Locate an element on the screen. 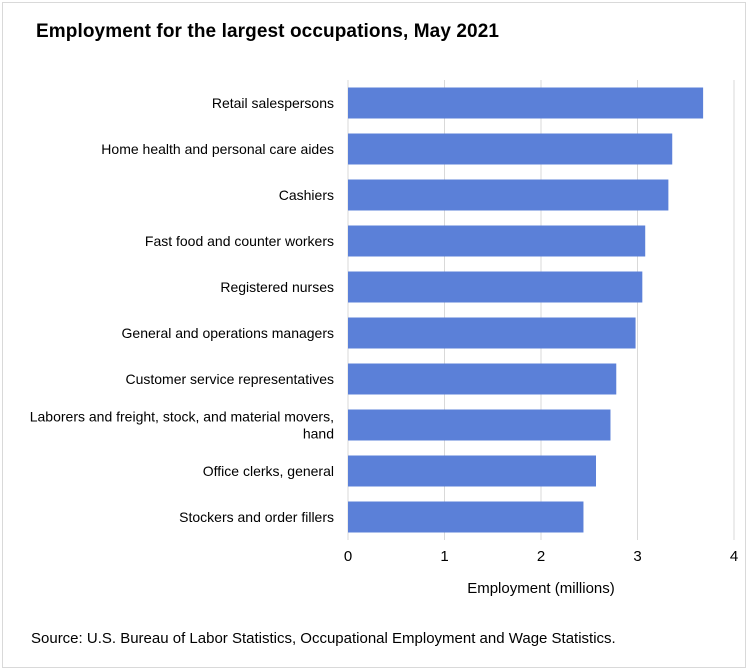  x-tick-labels: 0 1 2 3 4 is located at coordinates (541, 556).